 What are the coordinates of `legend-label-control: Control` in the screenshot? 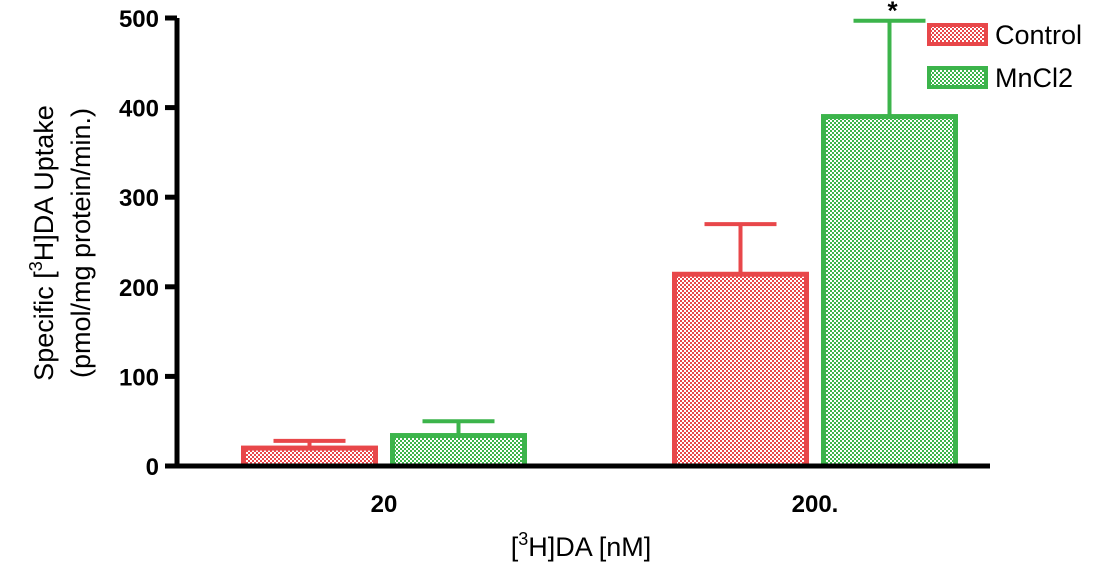 It's located at (1038, 35).